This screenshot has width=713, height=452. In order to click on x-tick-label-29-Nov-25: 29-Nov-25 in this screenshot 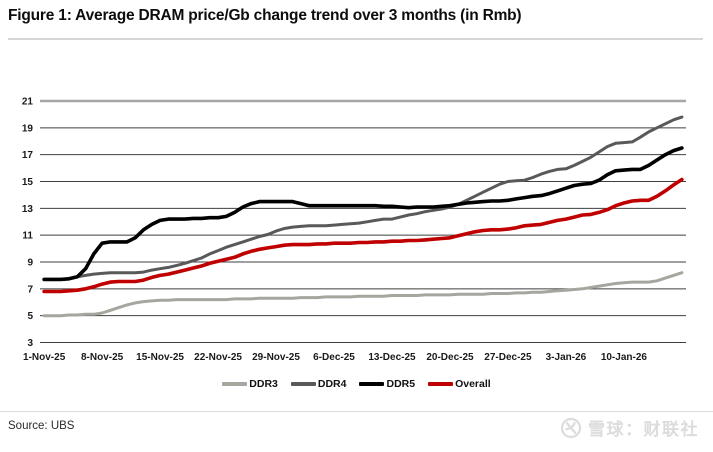, I will do `click(276, 357)`.